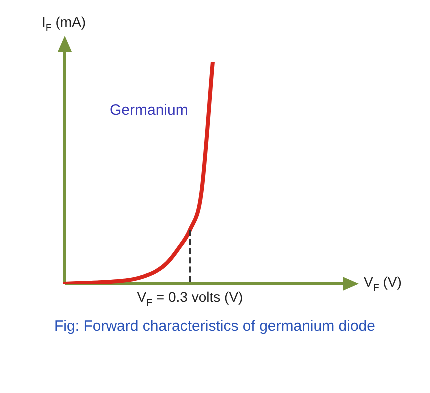 This screenshot has width=430, height=393. What do you see at coordinates (215, 326) in the screenshot?
I see `text: Fig: Forward characteristics of germanium diode` at bounding box center [215, 326].